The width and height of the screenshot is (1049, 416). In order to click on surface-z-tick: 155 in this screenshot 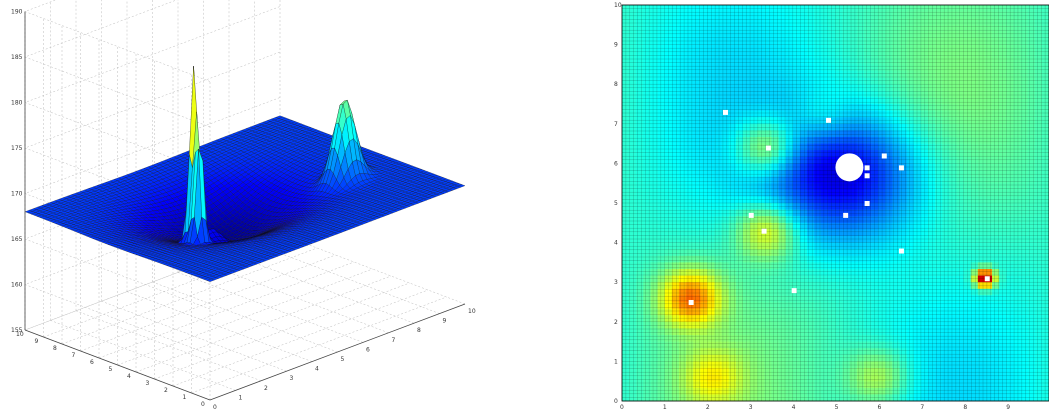, I will do `click(17, 330)`.